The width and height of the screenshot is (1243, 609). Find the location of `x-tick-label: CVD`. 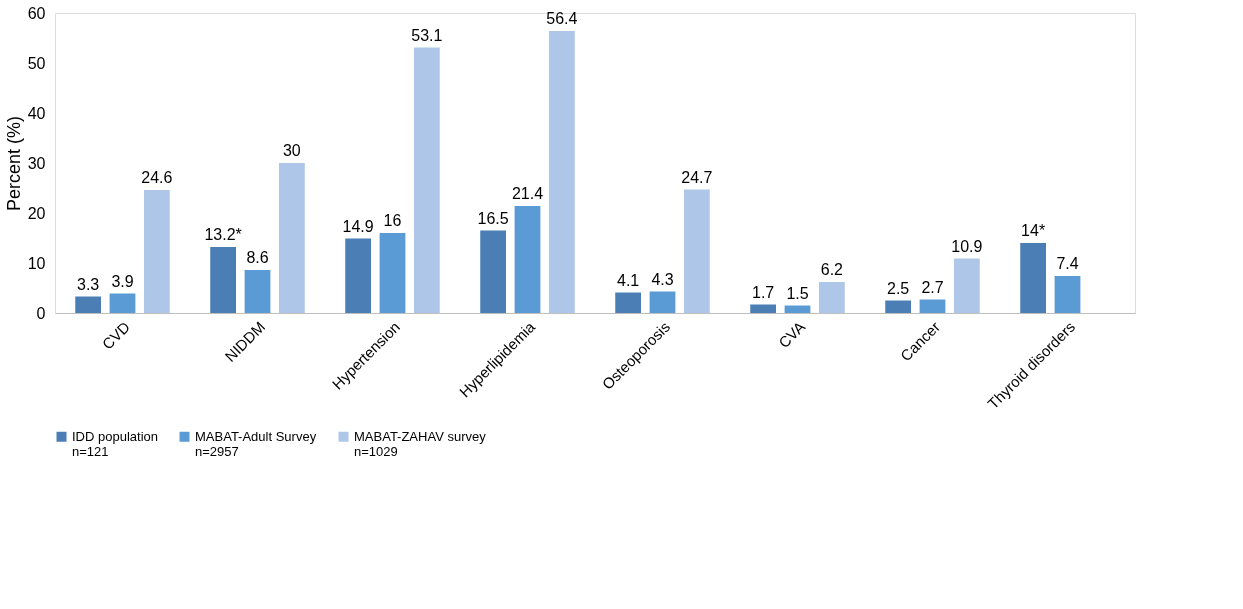

x-tick-label: CVD is located at coordinates (116, 335).